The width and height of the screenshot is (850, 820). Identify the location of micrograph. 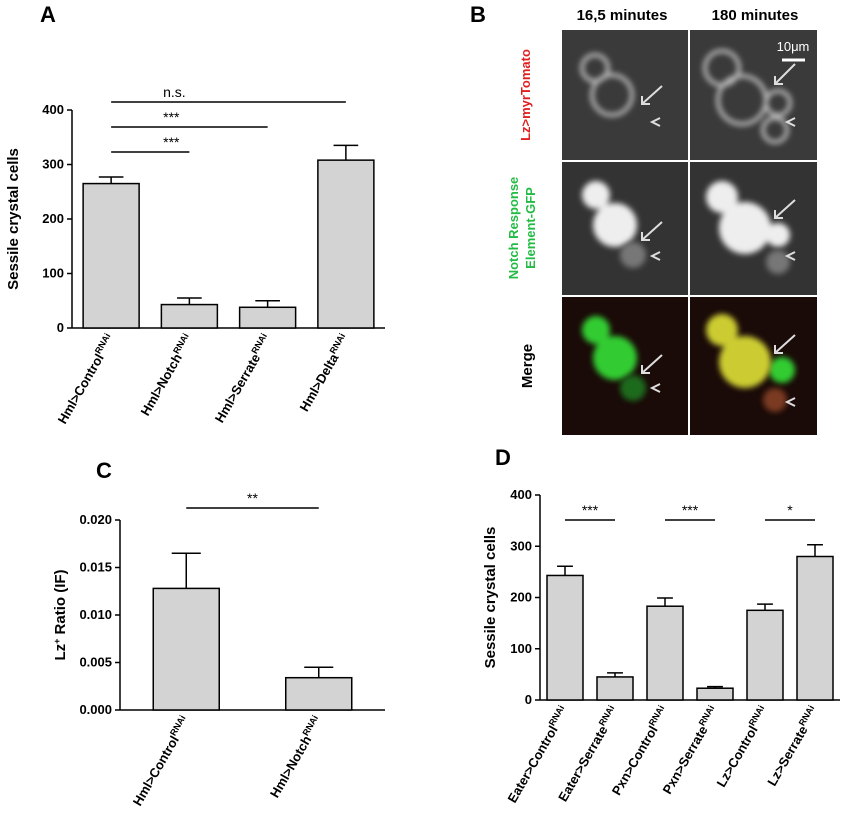
(689, 232).